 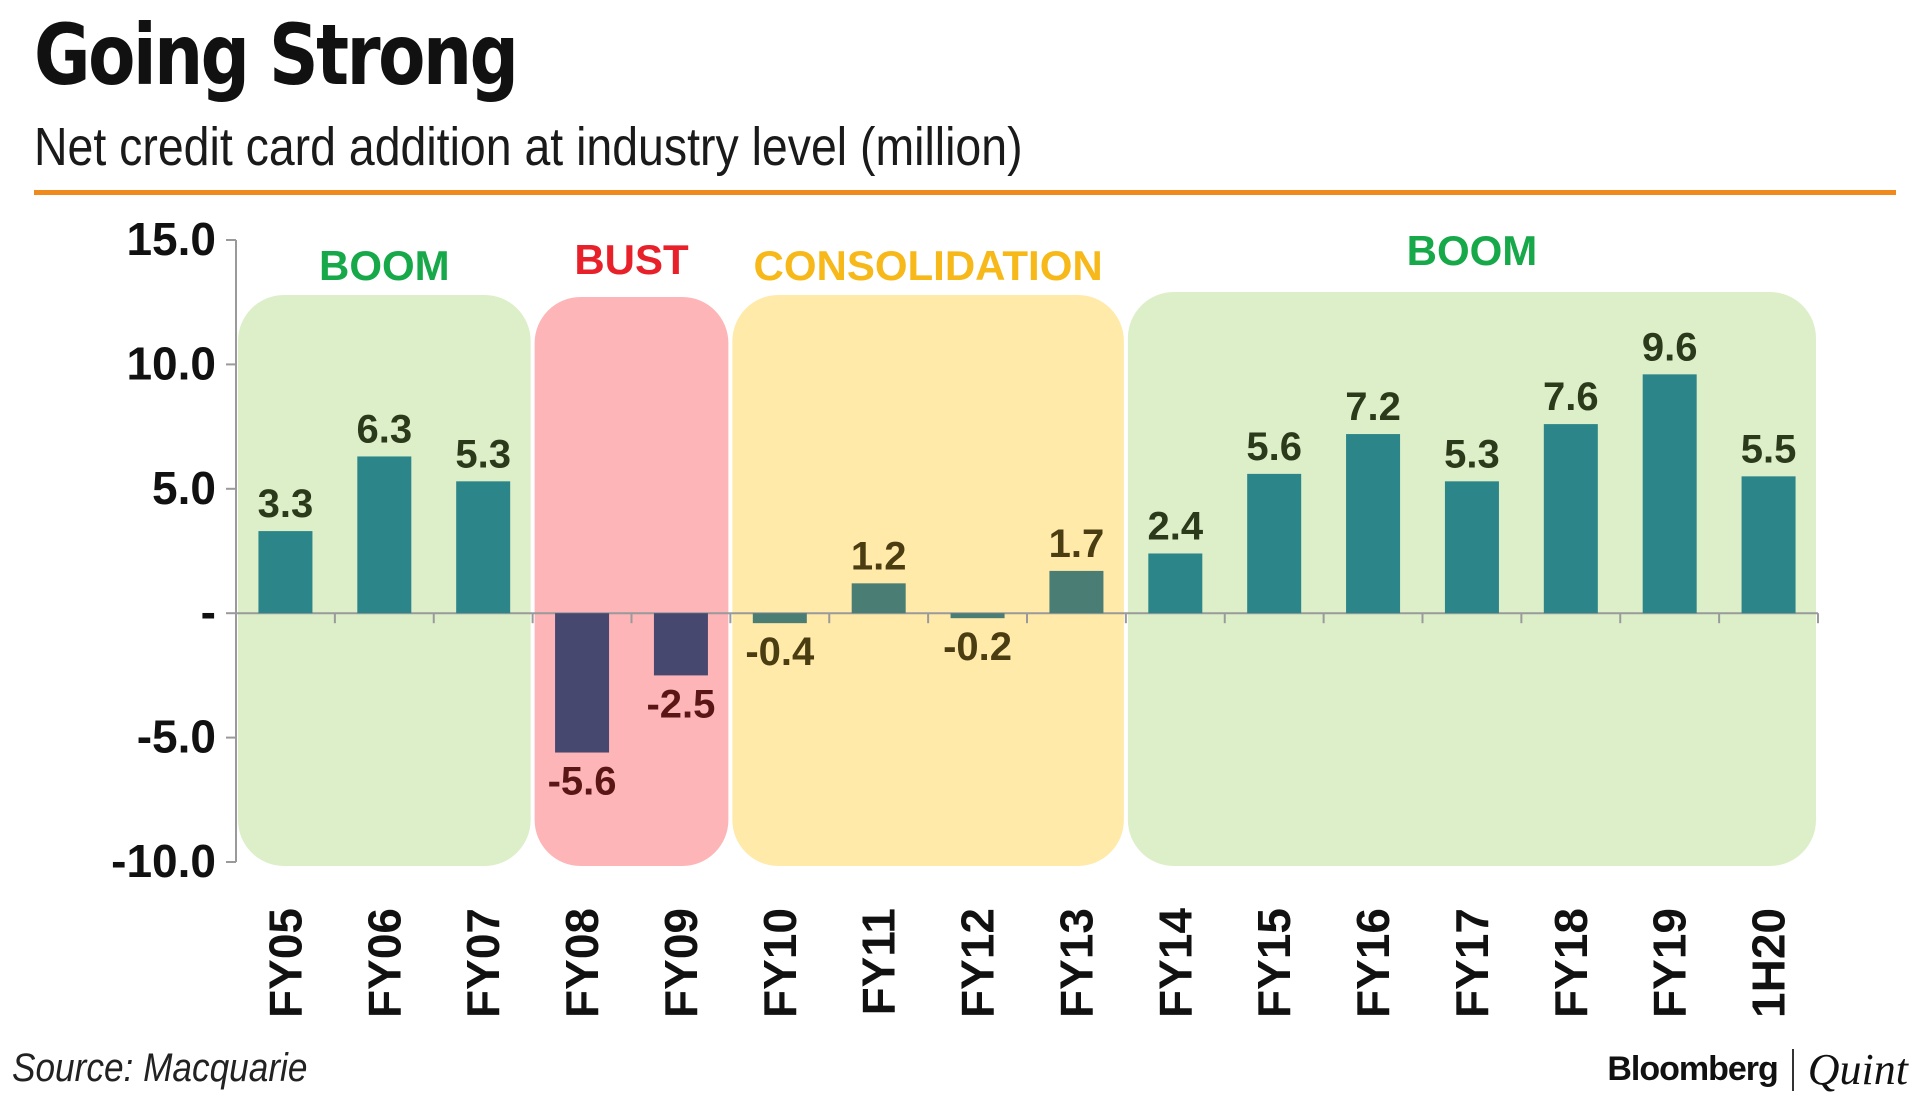 What do you see at coordinates (384, 963) in the screenshot?
I see `x-tick-label: FY06` at bounding box center [384, 963].